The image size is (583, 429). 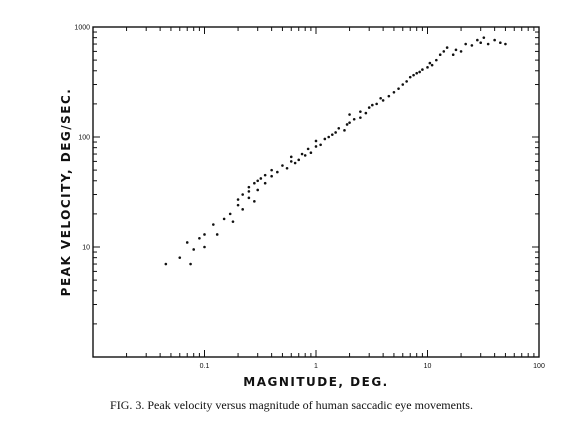 I want to click on y-axis-title: PEAK VELOCITY, DEG/SEC., so click(x=66, y=192).